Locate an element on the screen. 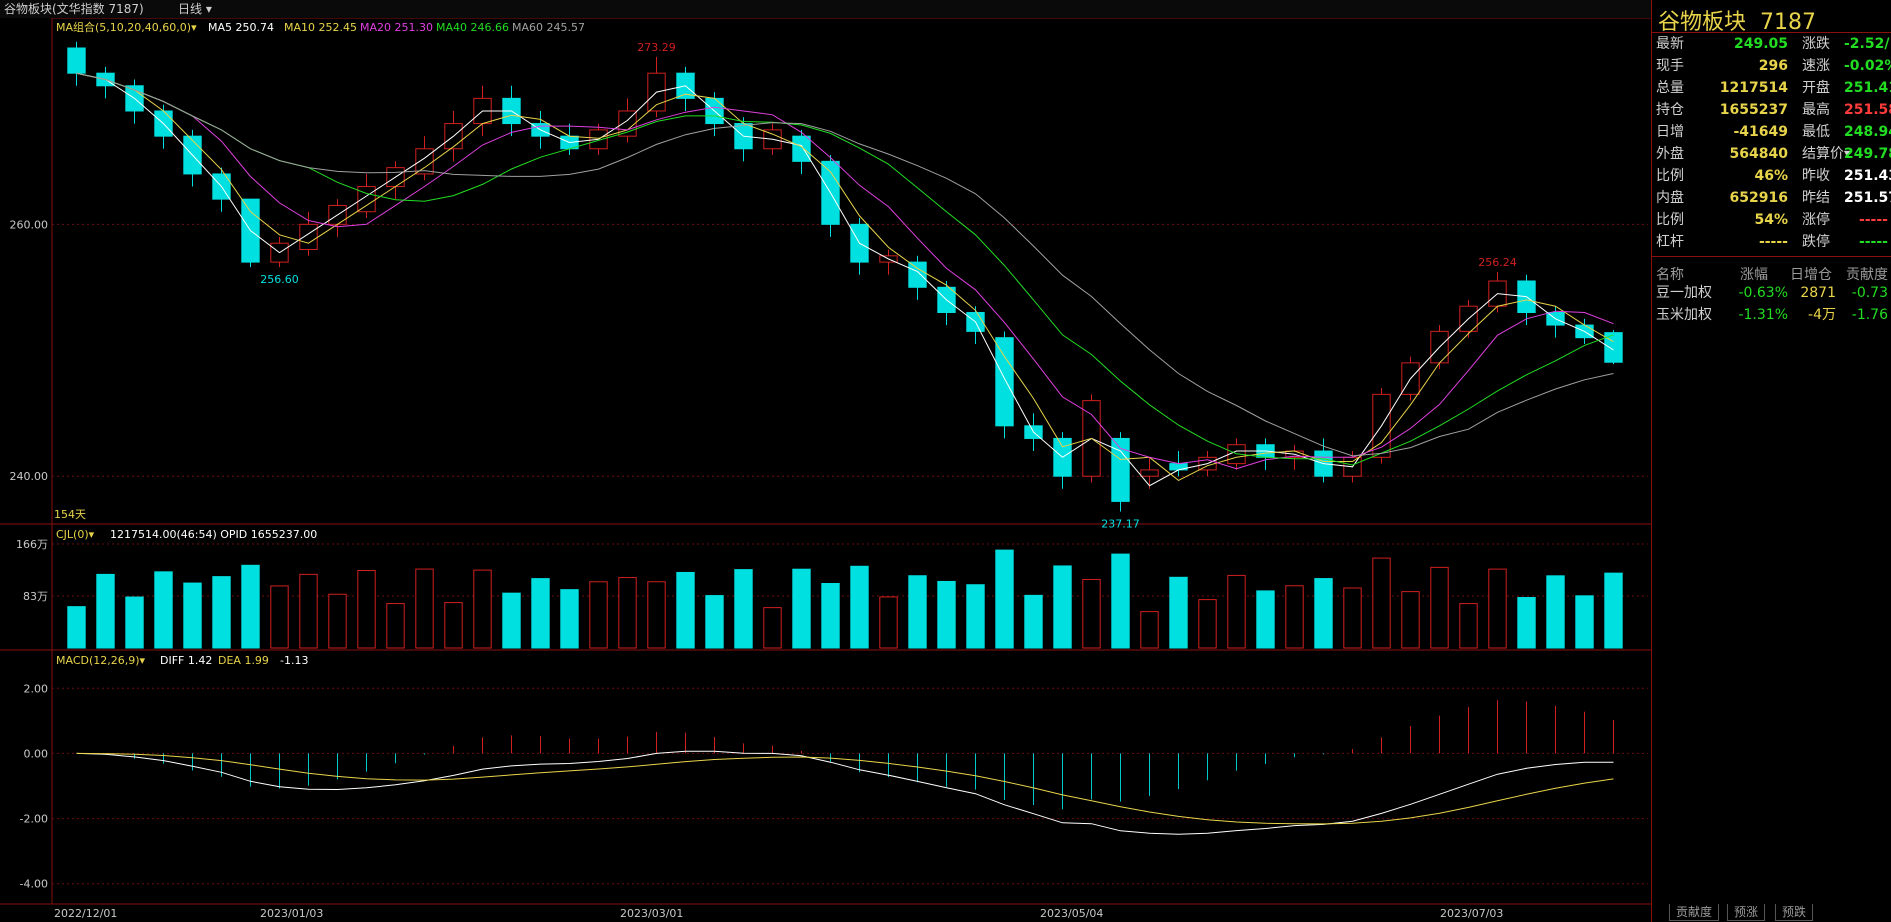  tab-expected-rise: 预涨 is located at coordinates (1746, 912).